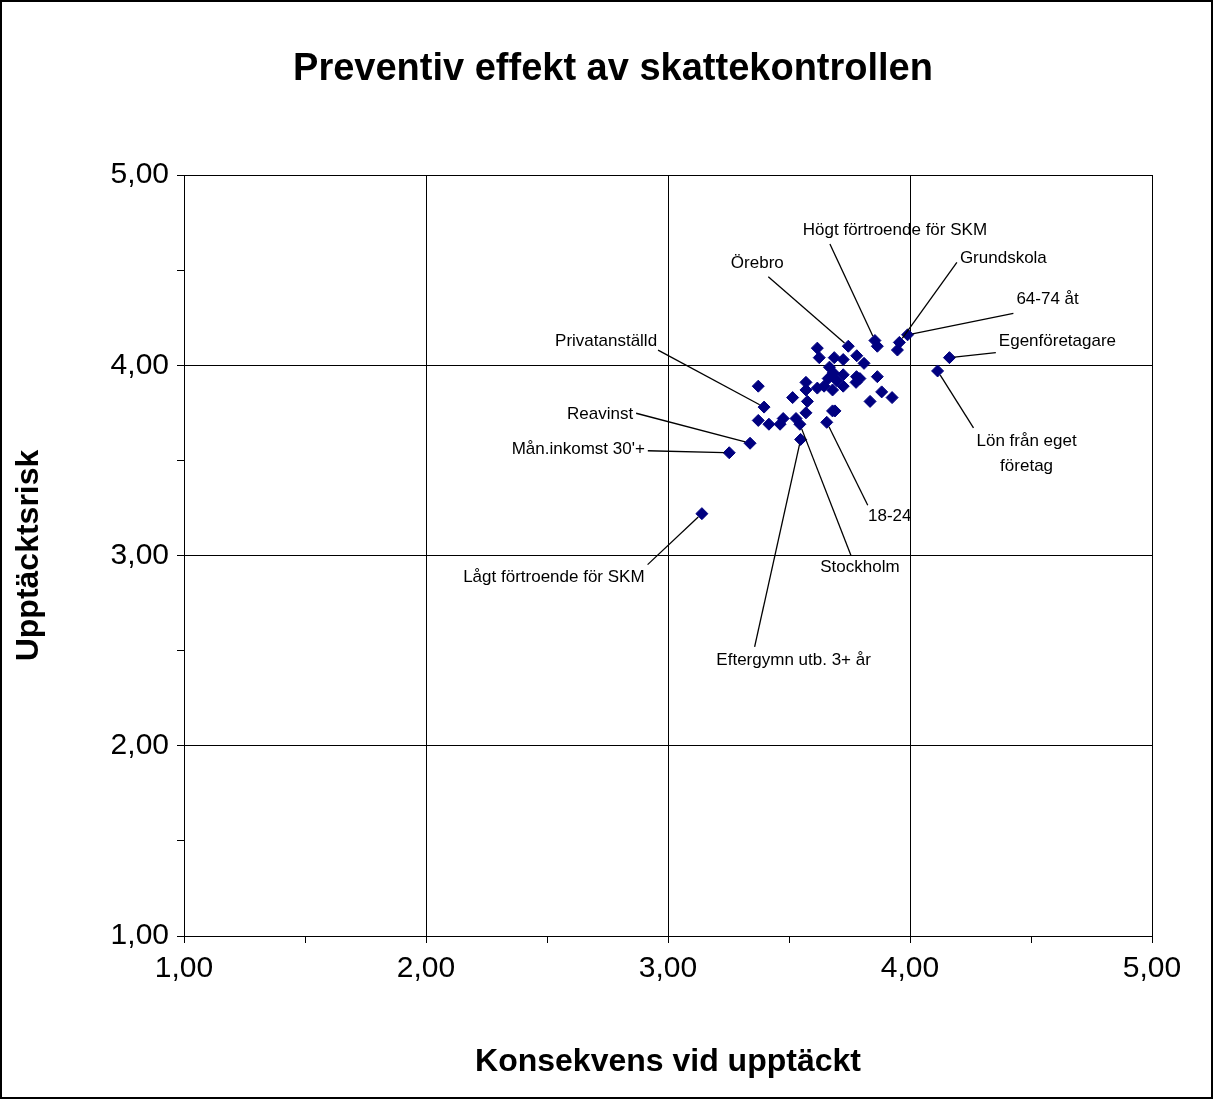 Image resolution: width=1213 pixels, height=1099 pixels. I want to click on annotation: Lön från eget företag, so click(1026, 453).